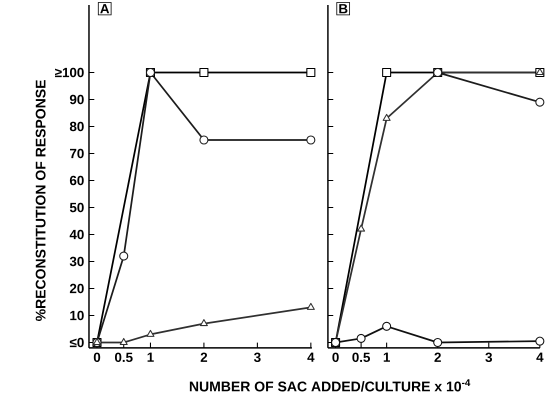 This screenshot has height=406, width=548. What do you see at coordinates (41, 201) in the screenshot?
I see `y-axis-title: %RECONSTITUTION OF RESPONSE` at bounding box center [41, 201].